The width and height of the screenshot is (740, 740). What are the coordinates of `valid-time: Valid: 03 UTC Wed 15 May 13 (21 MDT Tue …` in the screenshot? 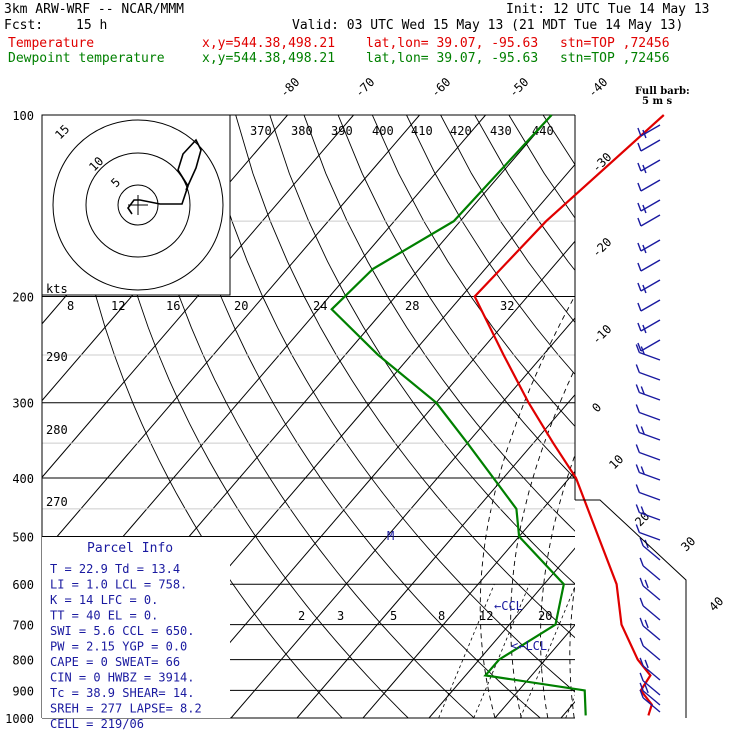 It's located at (488, 25).